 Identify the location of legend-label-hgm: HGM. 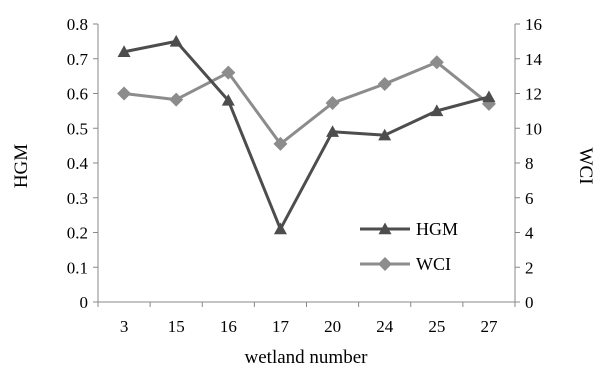
(437, 229).